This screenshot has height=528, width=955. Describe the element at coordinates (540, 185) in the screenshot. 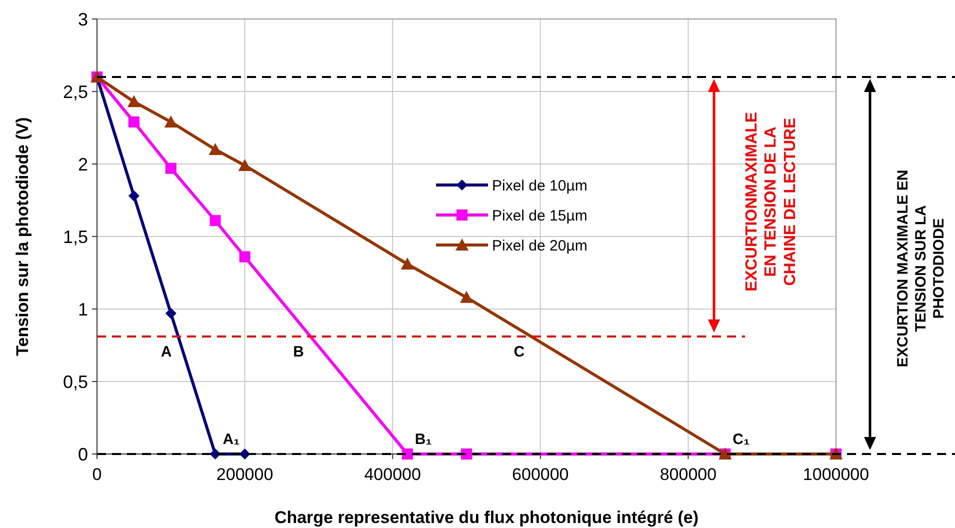

I see `legend-label: Pixel de 10µm` at that location.